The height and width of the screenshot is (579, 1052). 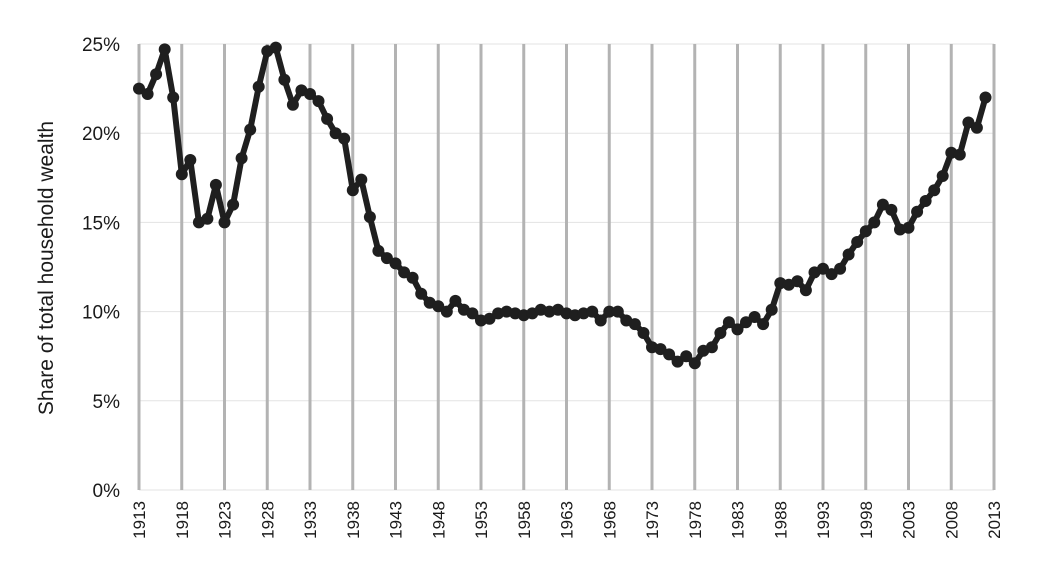 I want to click on x-tick-label: 1988, so click(x=780, y=520).